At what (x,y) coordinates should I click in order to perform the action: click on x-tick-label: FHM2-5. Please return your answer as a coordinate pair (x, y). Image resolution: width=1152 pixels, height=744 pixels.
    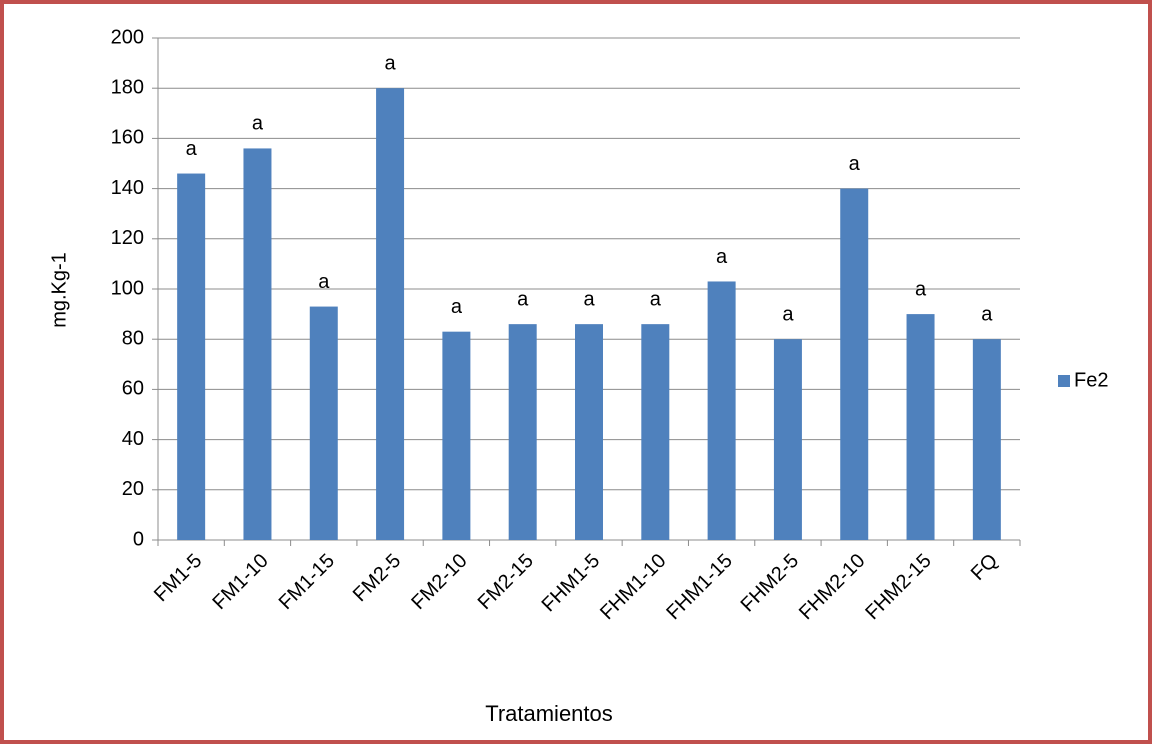
    Looking at the image, I should click on (770, 583).